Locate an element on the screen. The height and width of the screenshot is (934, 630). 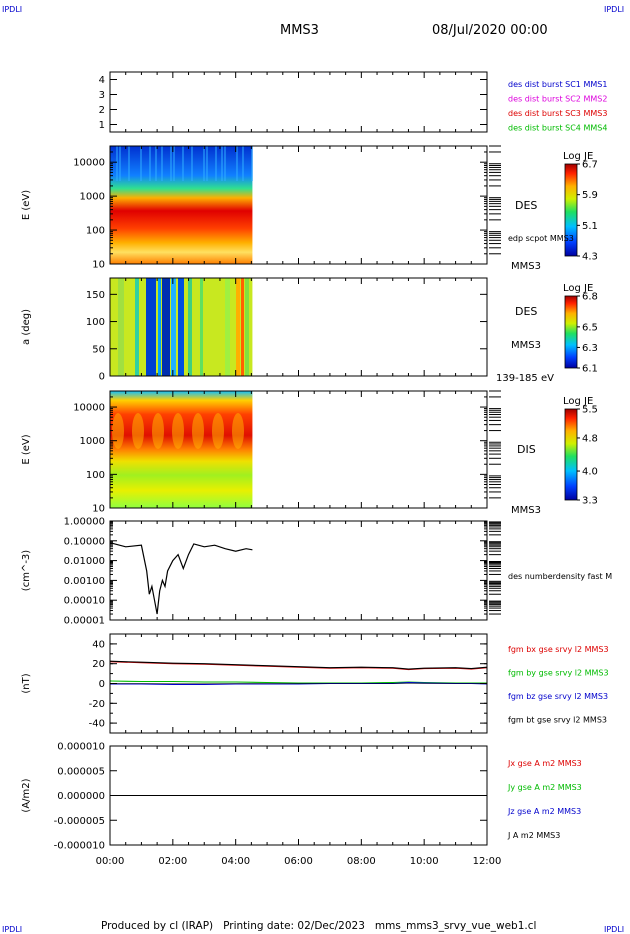
y-tick-label: -0.000005 is located at coordinates (79, 821).